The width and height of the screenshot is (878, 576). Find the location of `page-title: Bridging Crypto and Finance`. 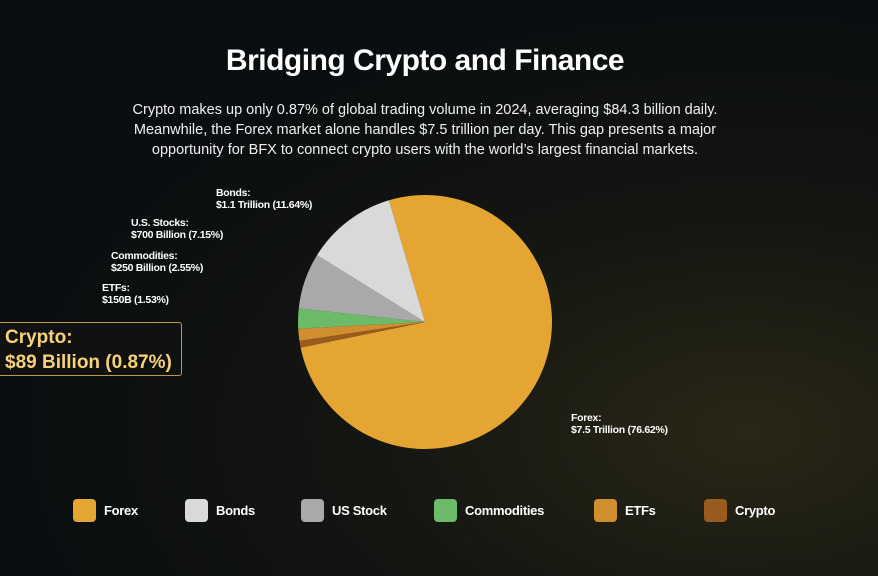

page-title: Bridging Crypto and Finance is located at coordinates (425, 60).